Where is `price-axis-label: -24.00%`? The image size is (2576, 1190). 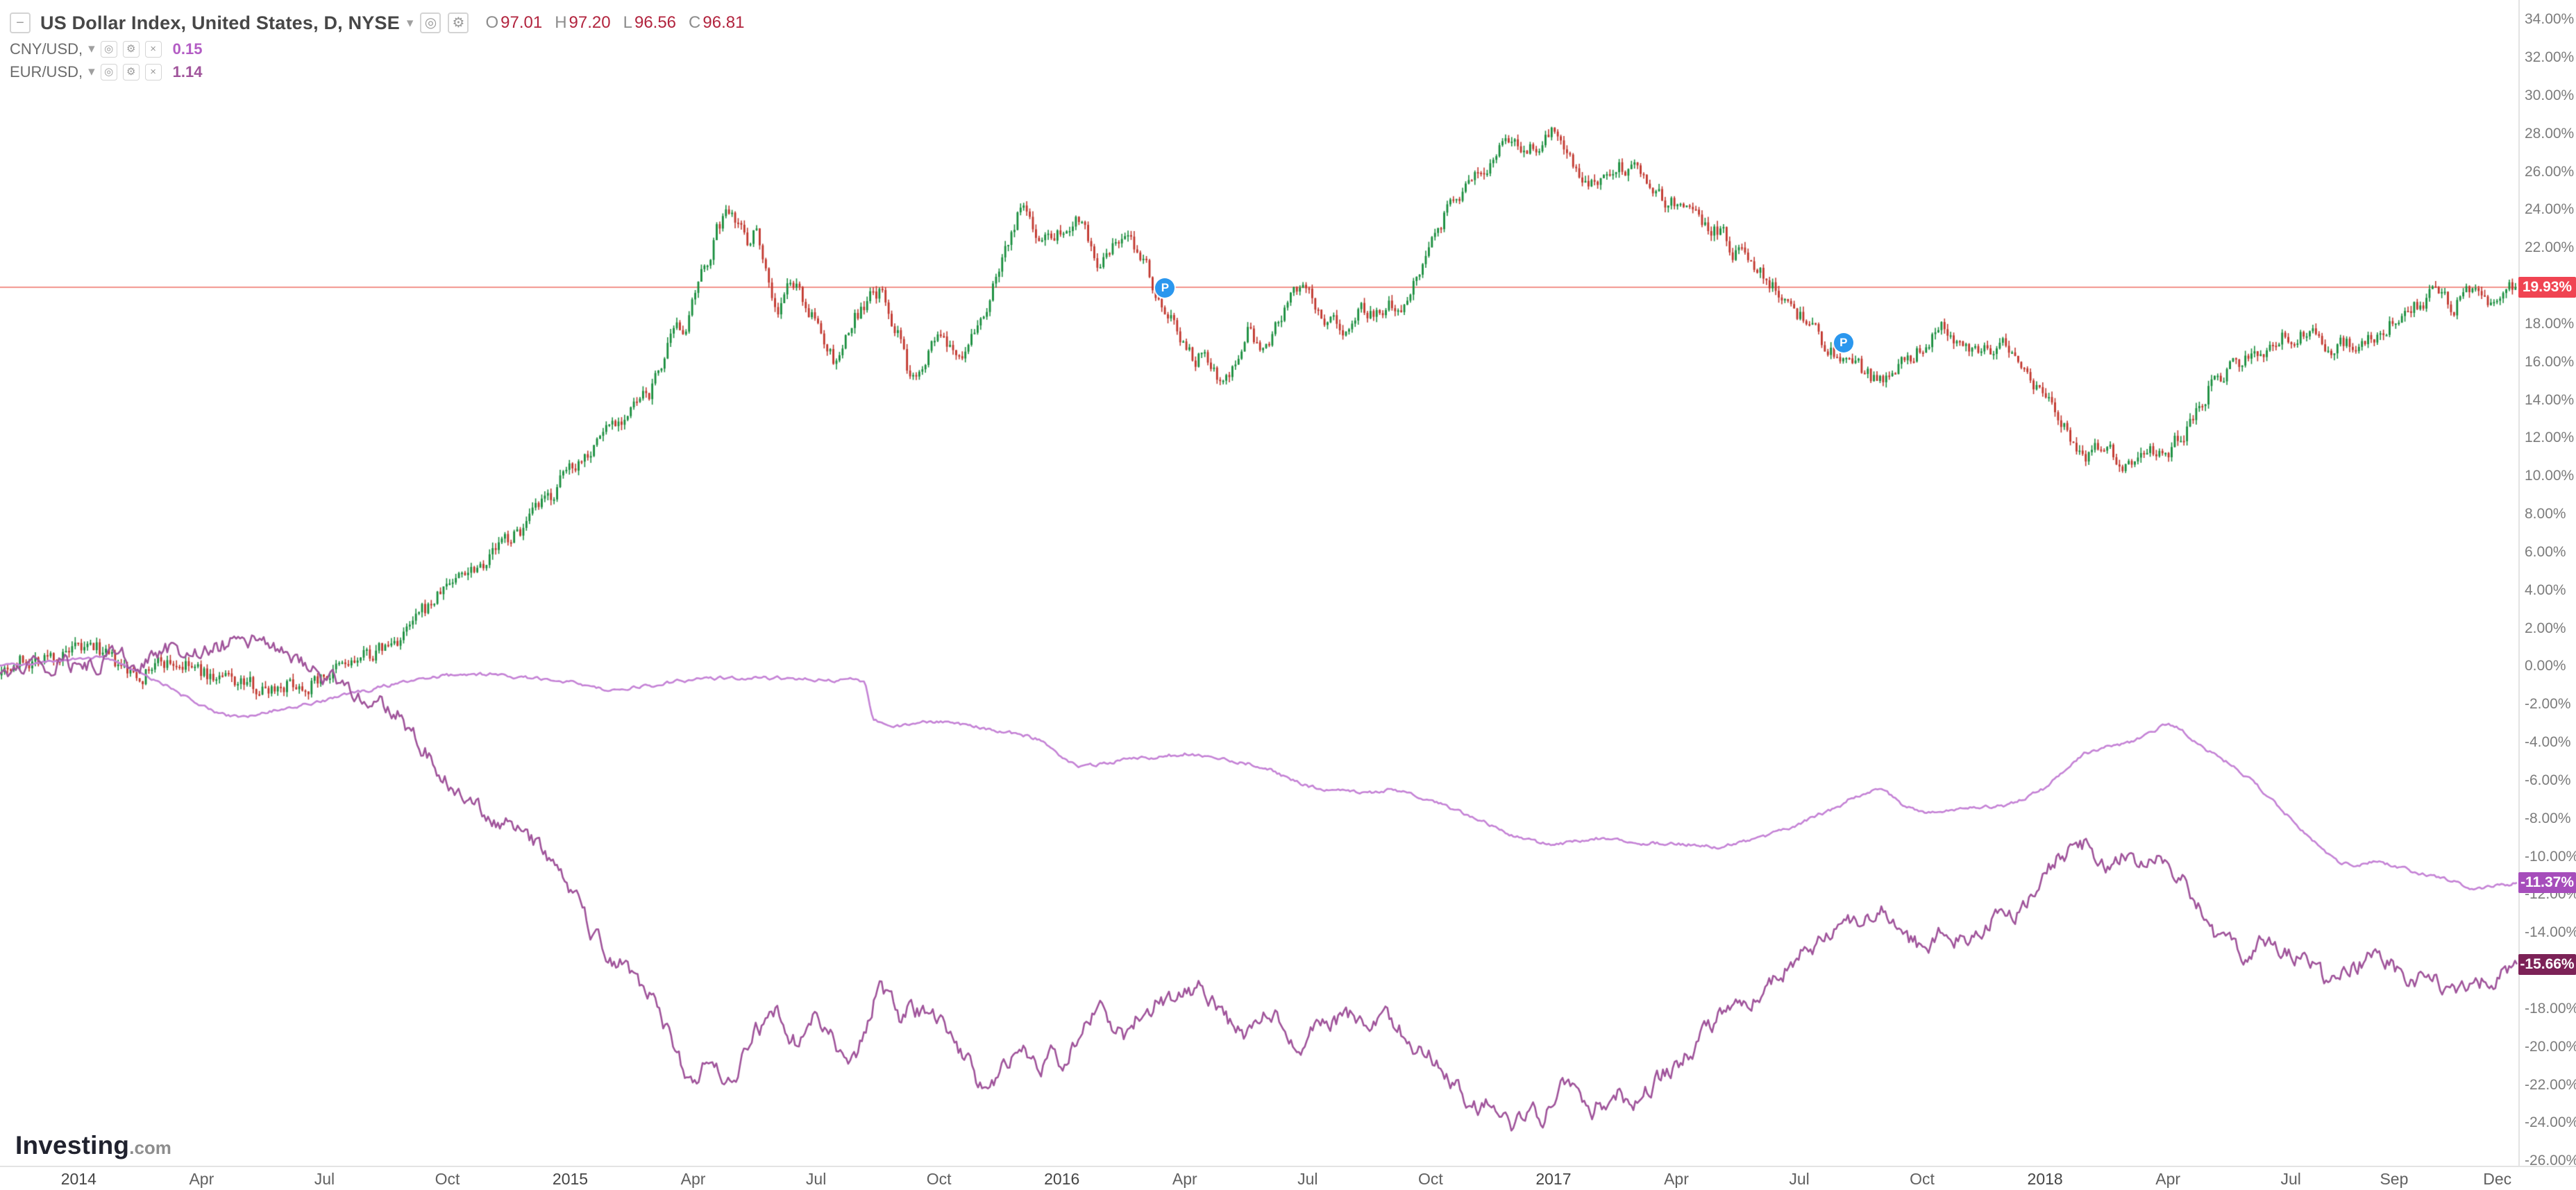
price-axis-label: -24.00% is located at coordinates (2550, 1122).